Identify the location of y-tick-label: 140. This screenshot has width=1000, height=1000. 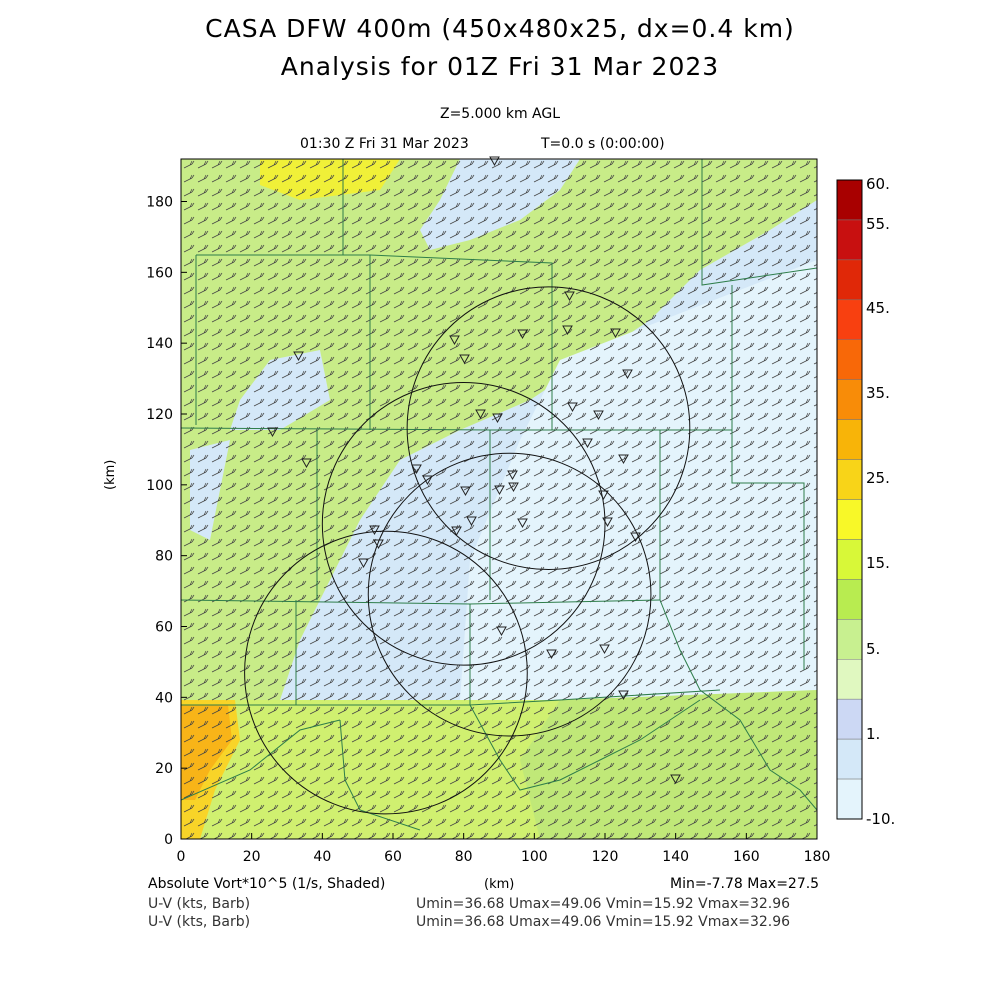
(159, 344).